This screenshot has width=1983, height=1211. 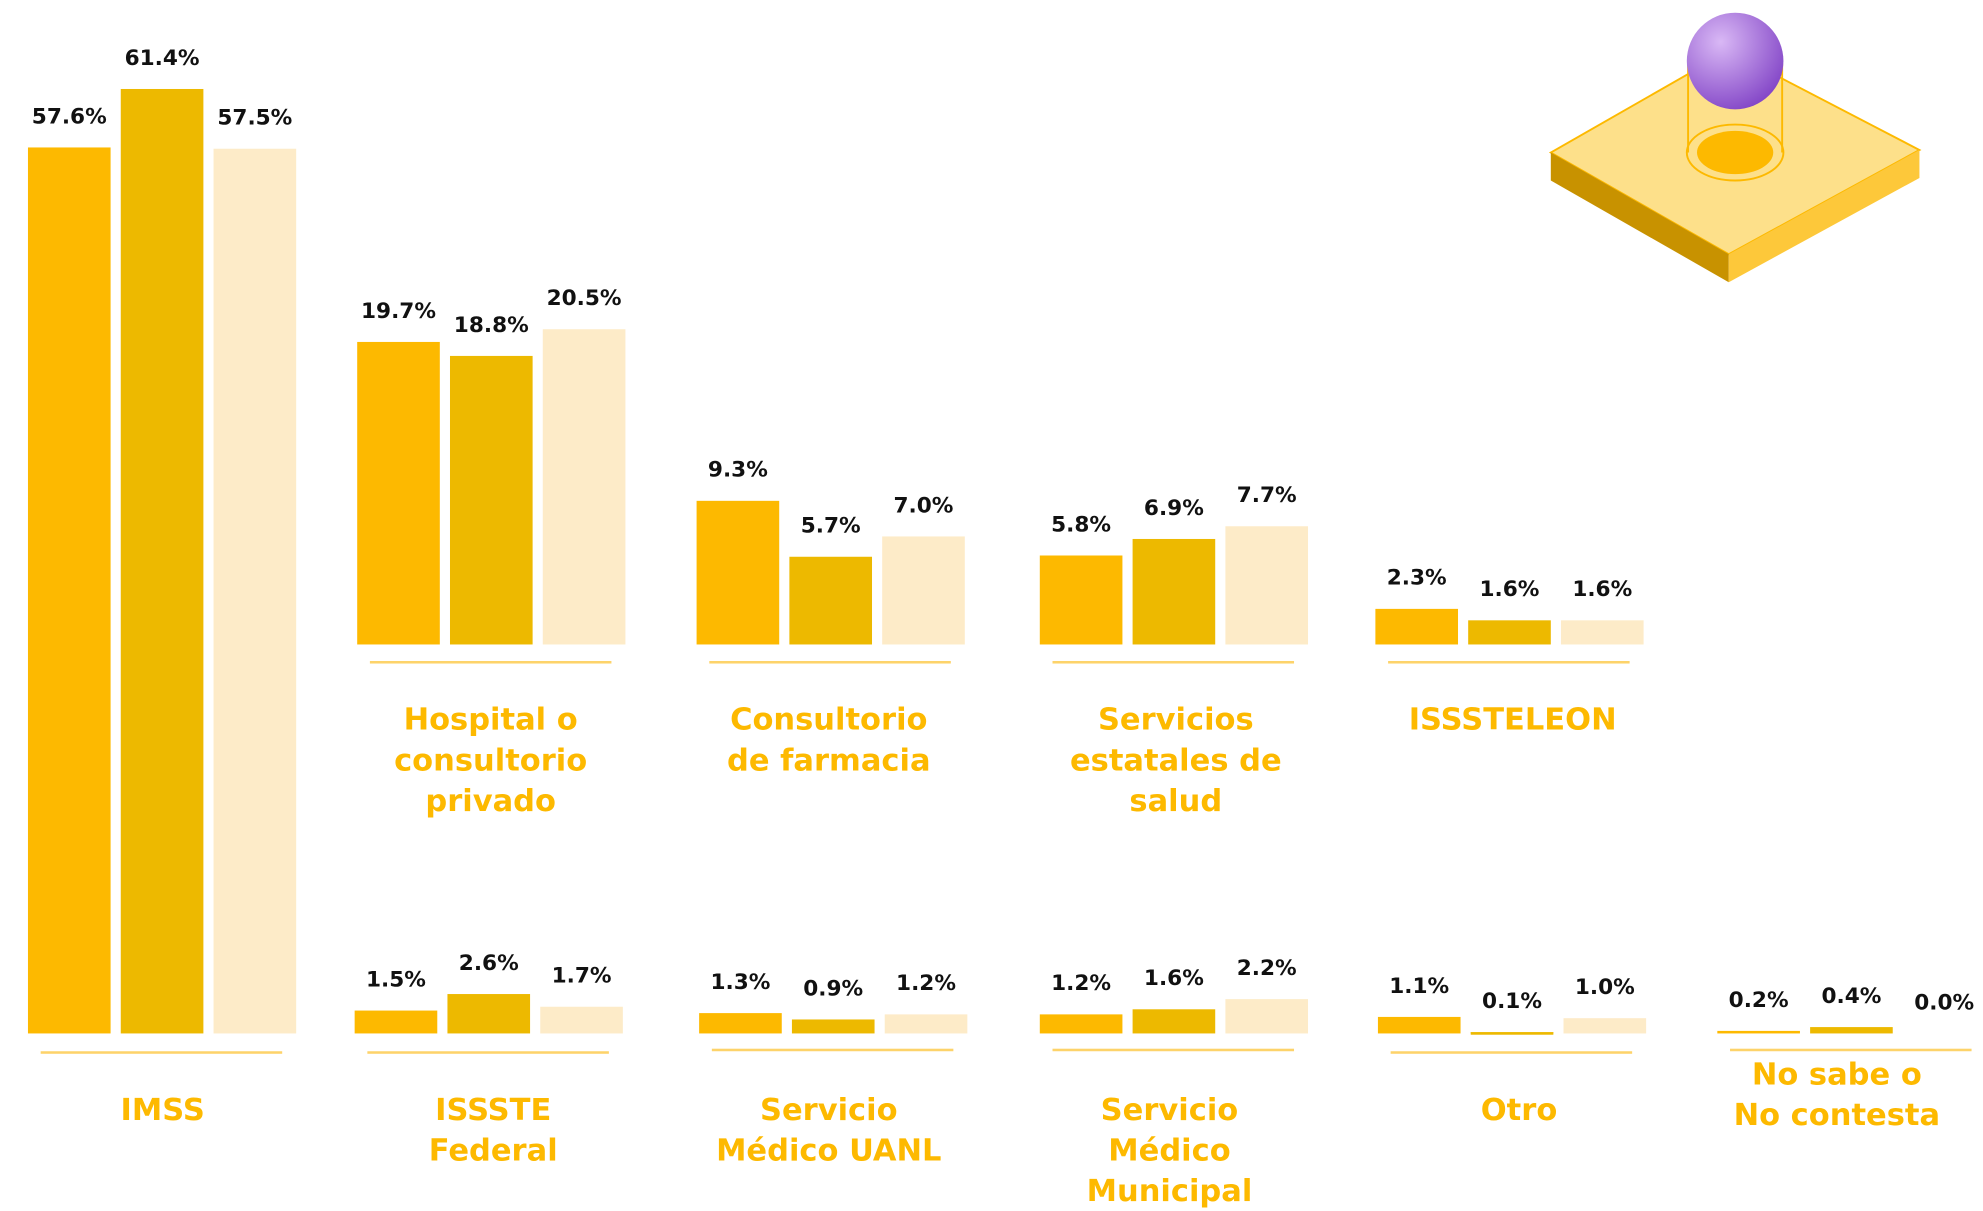 I want to click on value-label: 5.8%, so click(x=1081, y=525).